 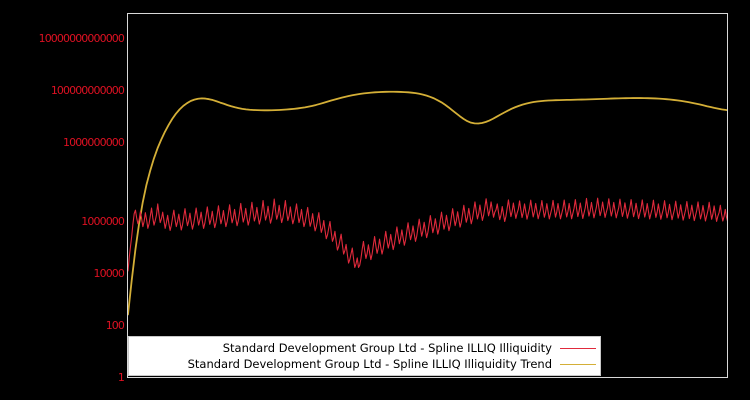 What do you see at coordinates (578, 348) in the screenshot?
I see `legend-swatch-illiquidity` at bounding box center [578, 348].